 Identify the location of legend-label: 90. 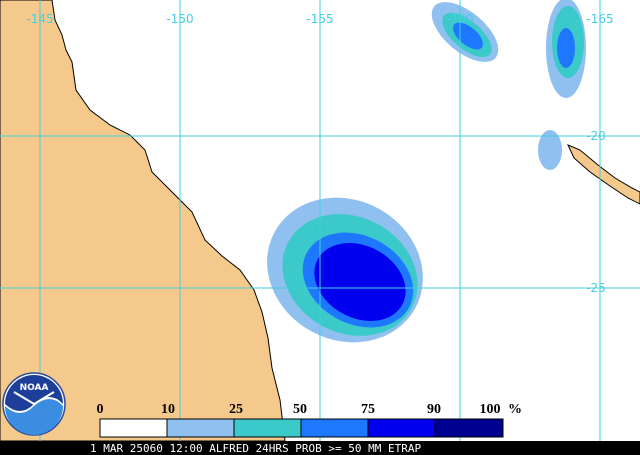
(434, 409).